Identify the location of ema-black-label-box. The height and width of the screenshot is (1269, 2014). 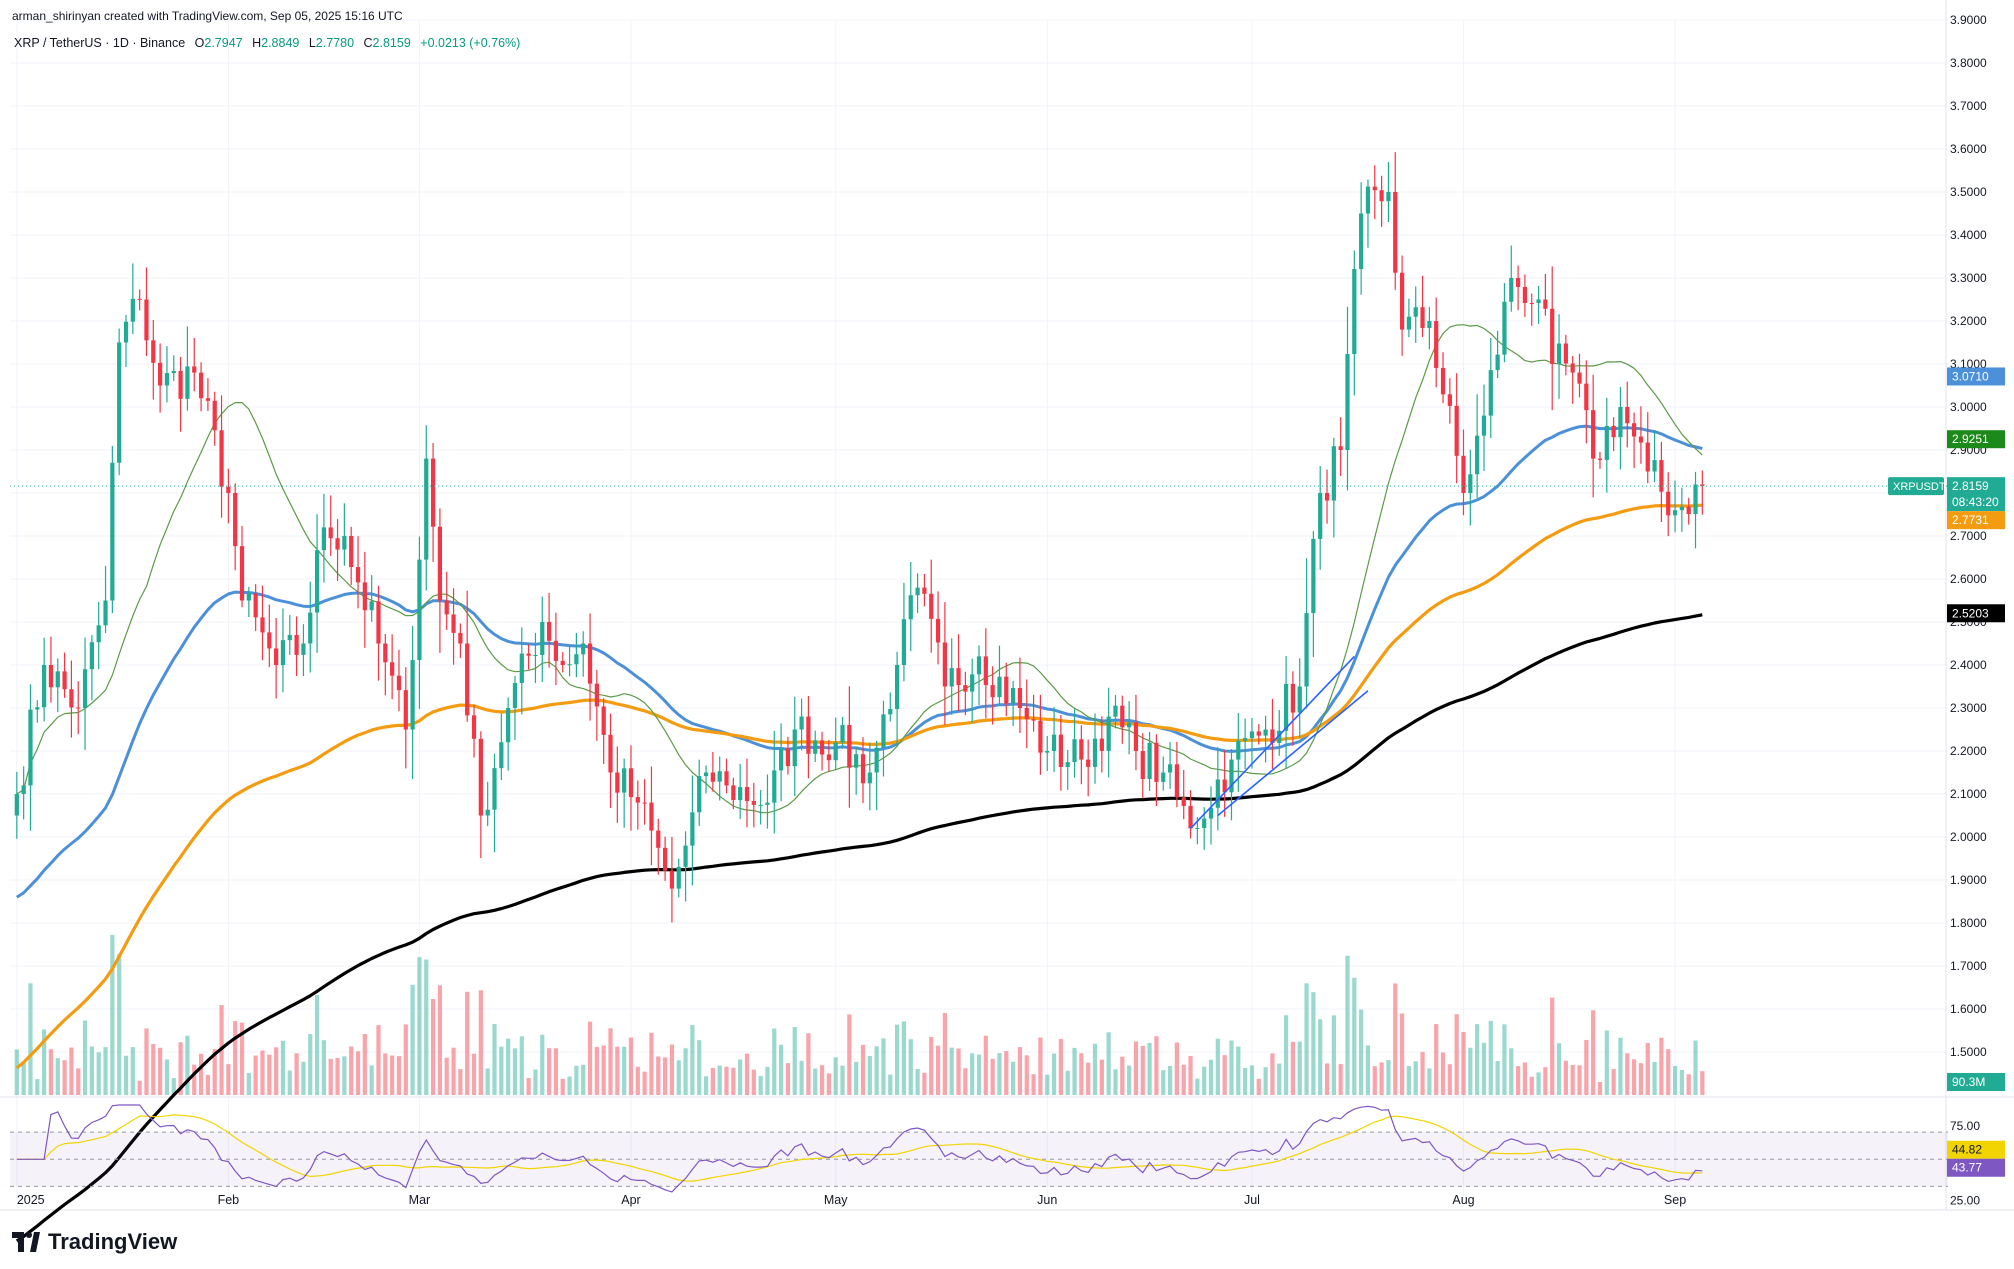
(1976, 613).